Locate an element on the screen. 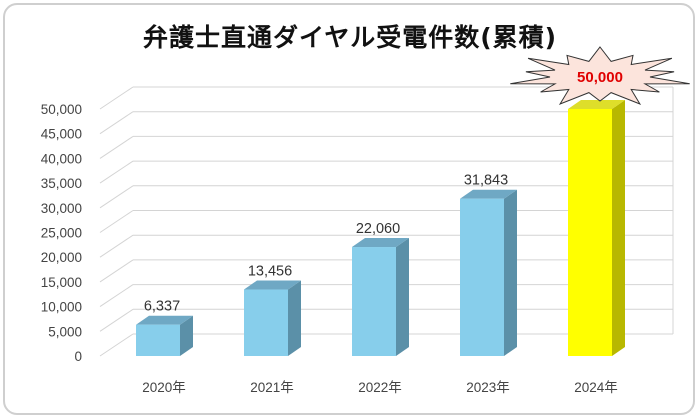  data-label: 22,060 is located at coordinates (378, 229).